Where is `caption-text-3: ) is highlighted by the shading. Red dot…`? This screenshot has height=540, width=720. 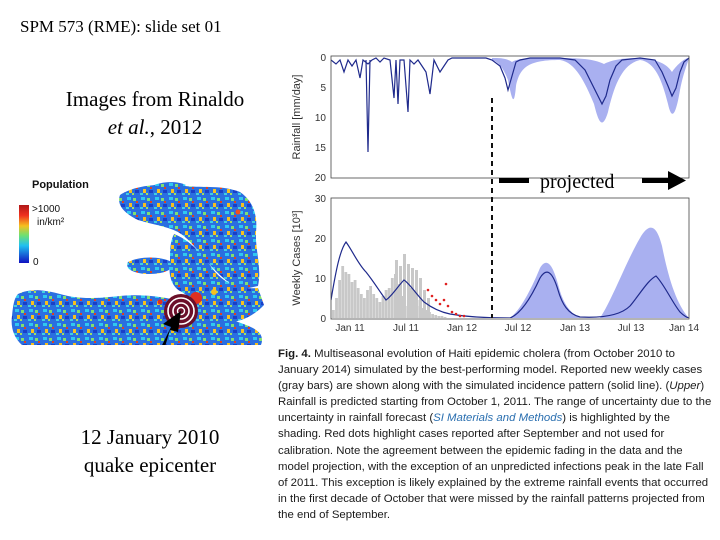
caption-text-3: ) is highlighted by the shading. Red dot… is located at coordinates (493, 466).